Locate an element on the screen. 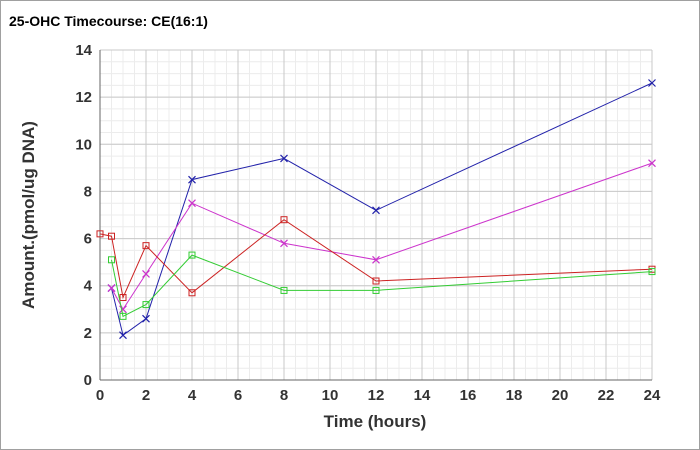 This screenshot has width=700, height=450. y-tick-label: 14 is located at coordinates (83, 50).